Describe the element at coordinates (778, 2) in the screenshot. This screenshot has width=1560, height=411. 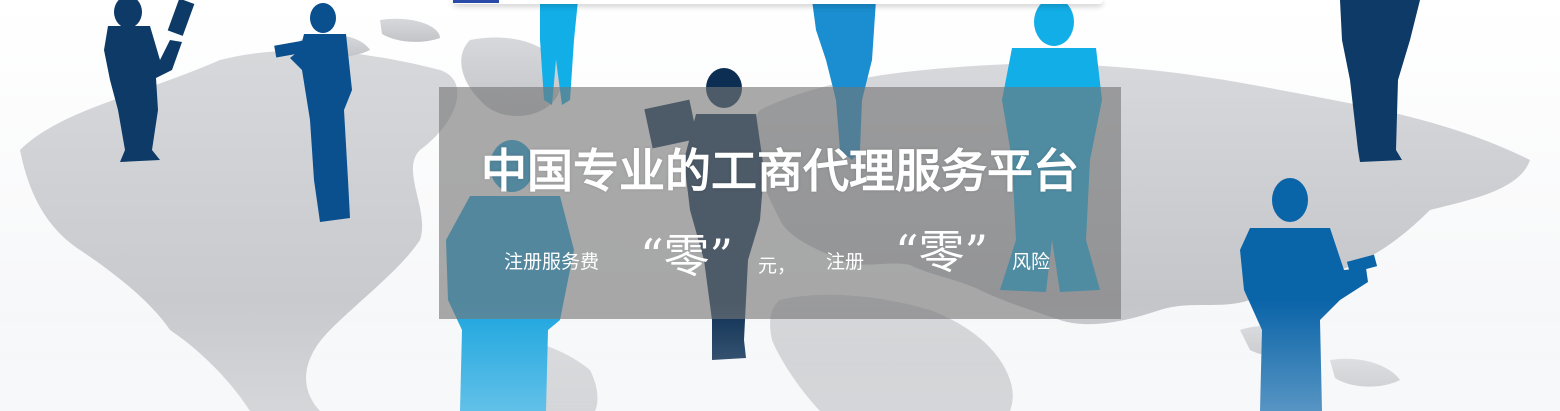
I see `top-nav-tab` at that location.